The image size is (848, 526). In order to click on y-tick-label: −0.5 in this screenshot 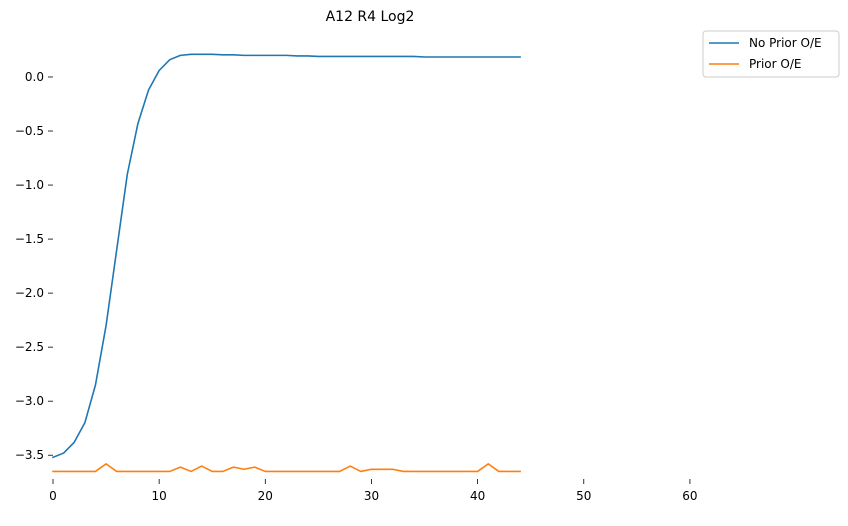, I will do `click(29, 131)`.